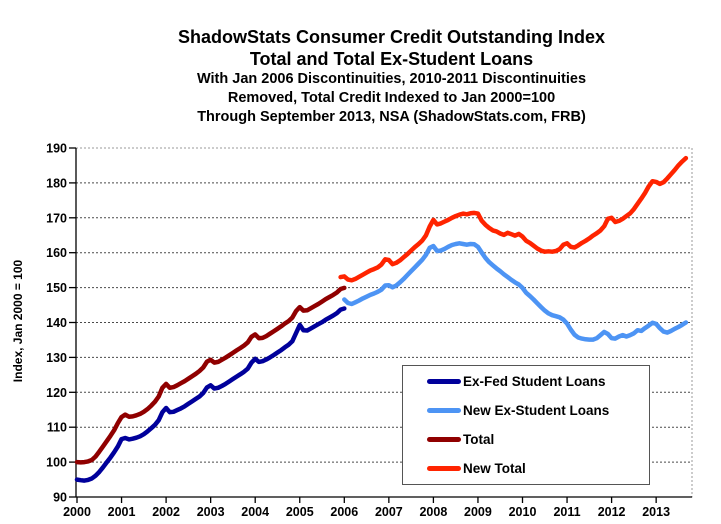 The image size is (721, 524). Describe the element at coordinates (56, 393) in the screenshot. I see `y-tick-label: 120` at that location.